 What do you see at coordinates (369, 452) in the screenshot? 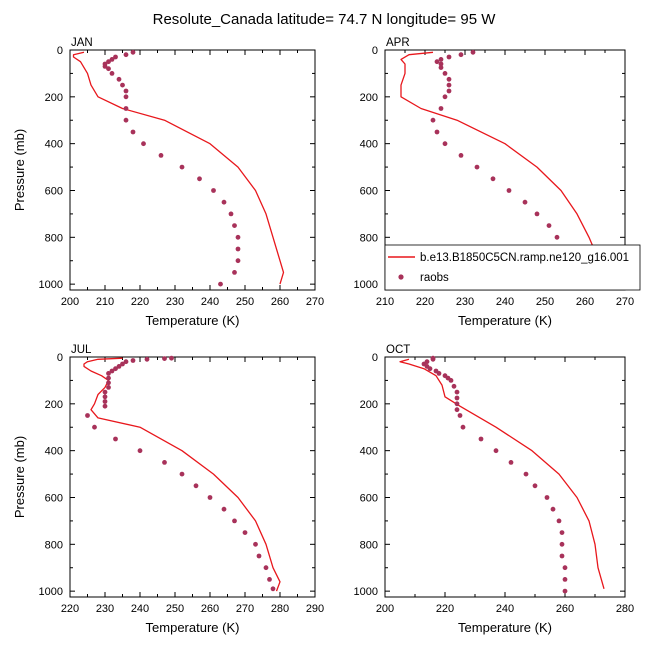
I see `y-tick-label-oct: 400` at bounding box center [369, 452].